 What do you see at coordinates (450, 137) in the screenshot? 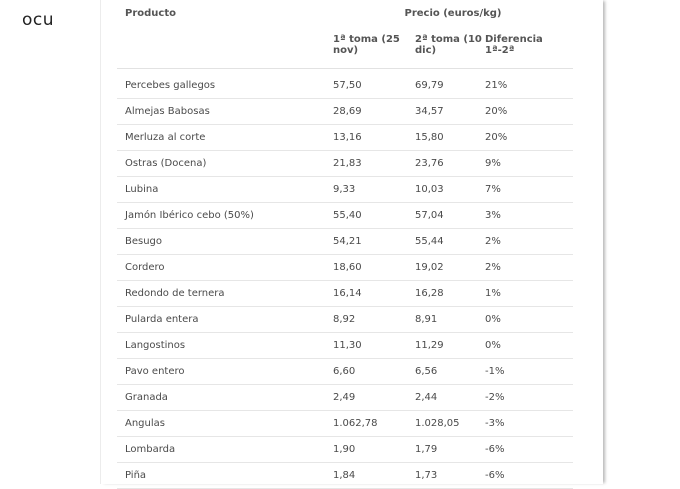
I see `second-price-cell: 15,80` at bounding box center [450, 137].